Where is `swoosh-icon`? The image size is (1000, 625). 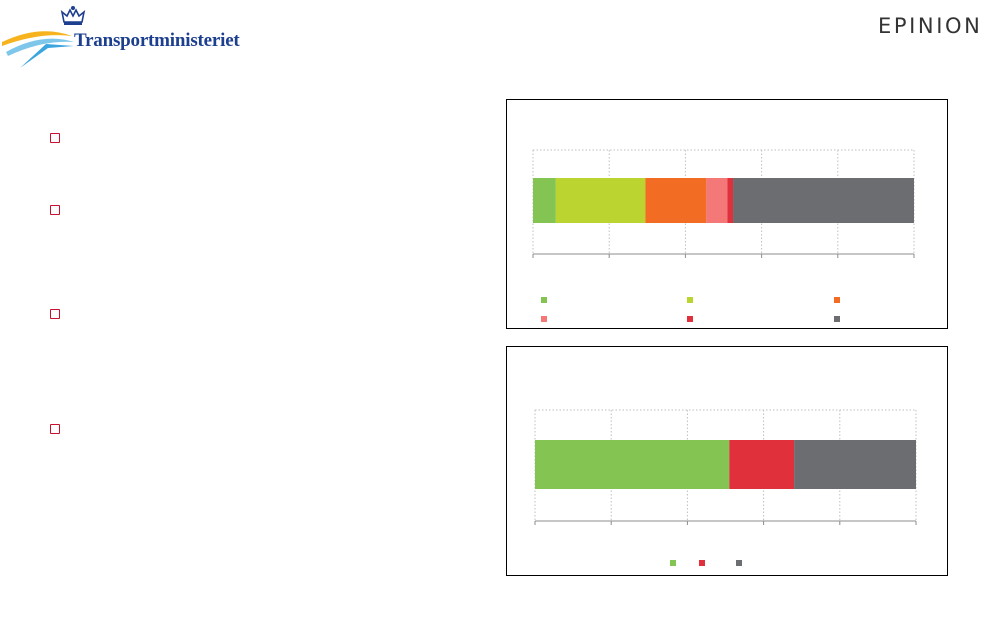 swoosh-icon is located at coordinates (38, 49).